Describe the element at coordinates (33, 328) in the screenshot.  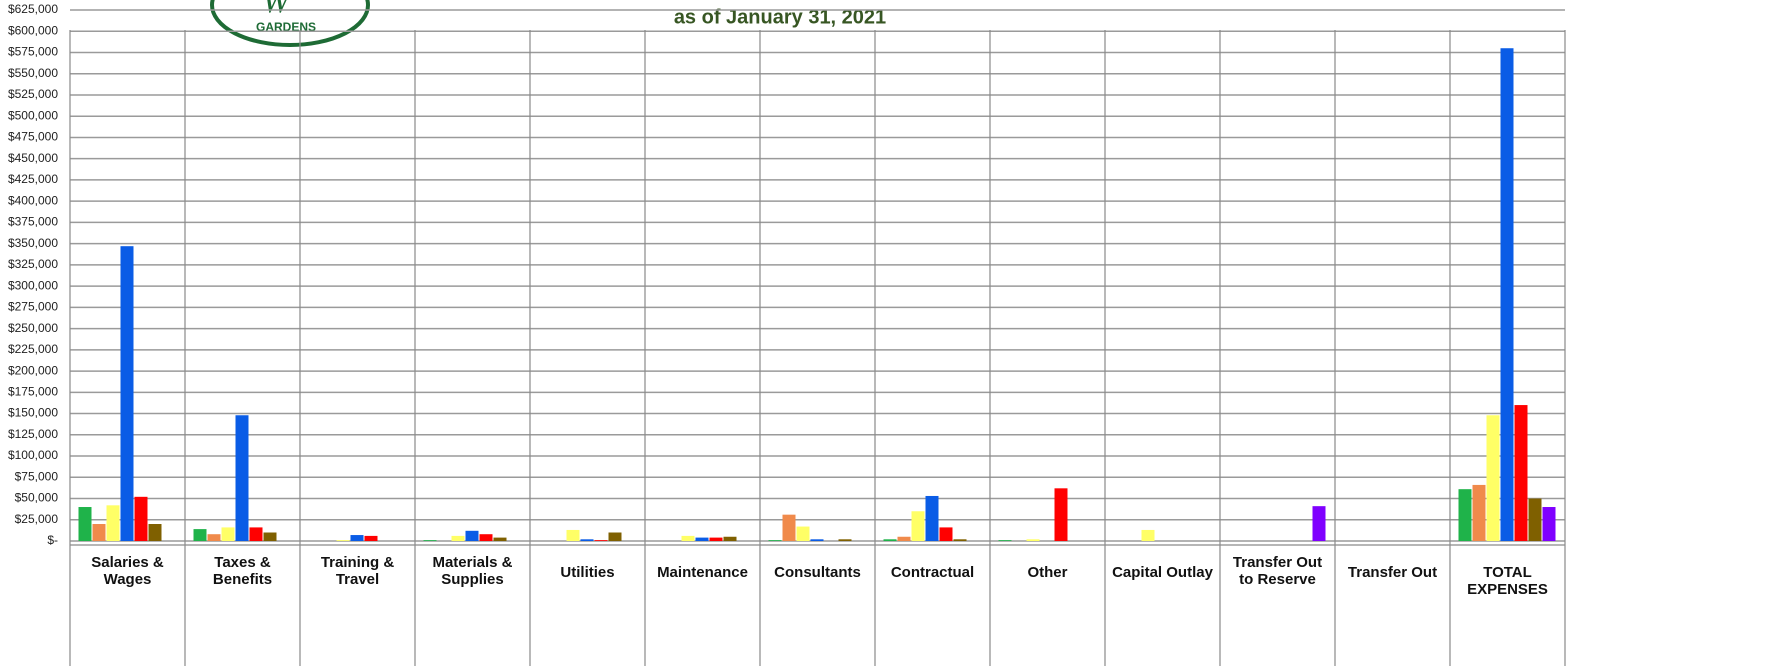
I see `y-tick-label: $250,000` at that location.